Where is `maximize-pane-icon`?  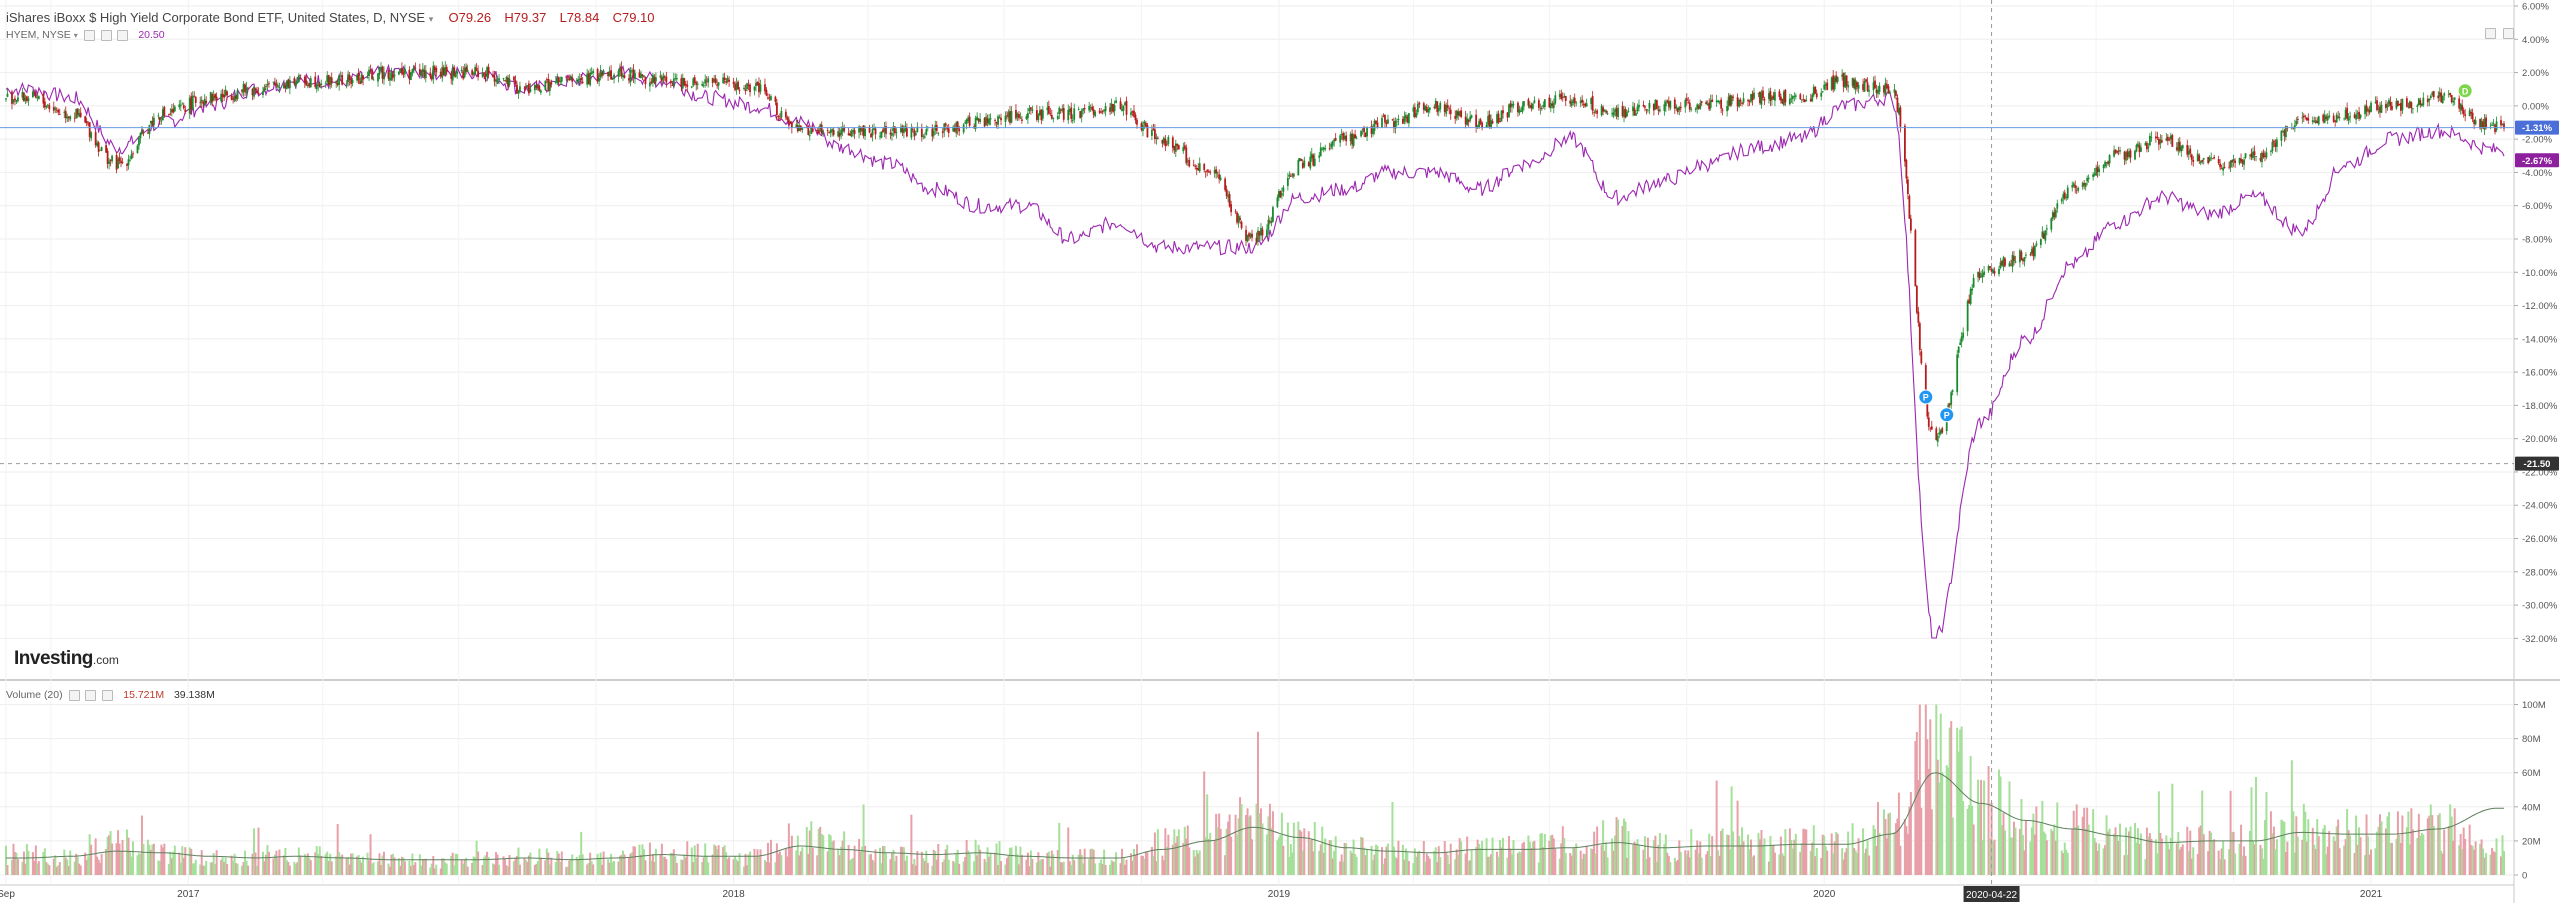
maximize-pane-icon is located at coordinates (2490, 34).